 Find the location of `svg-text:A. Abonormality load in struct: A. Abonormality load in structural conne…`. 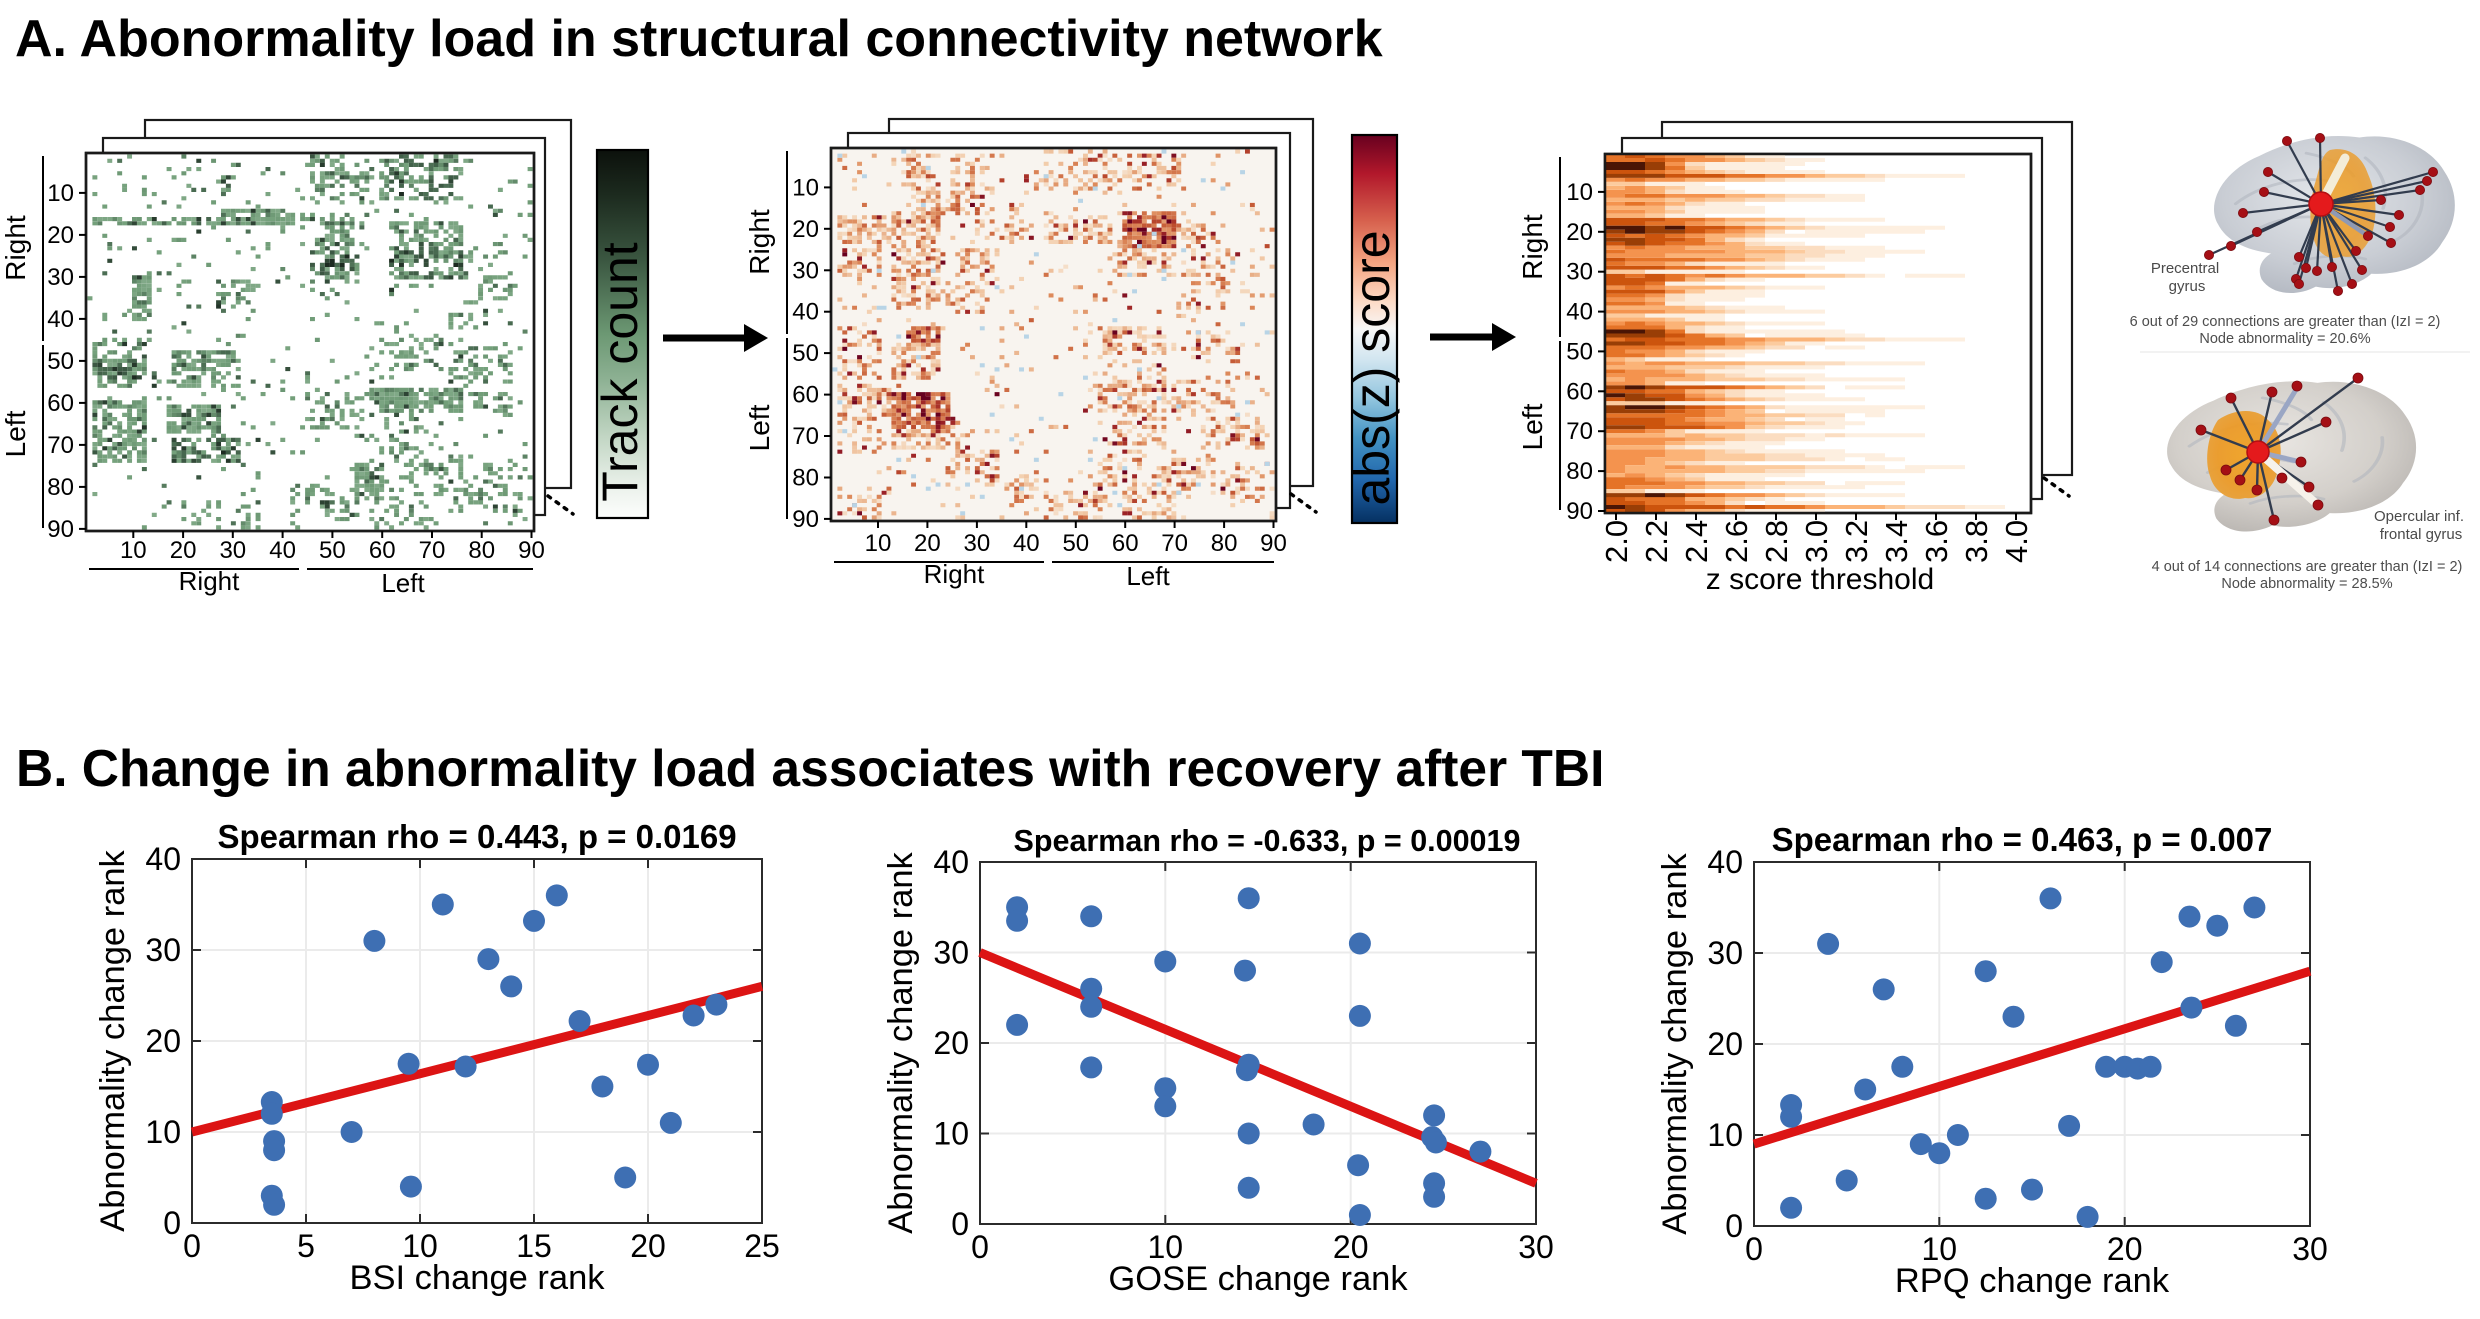

svg-text:A. Abonormality load in struct: A. Abonormality load in structural conne… is located at coordinates (699, 39).